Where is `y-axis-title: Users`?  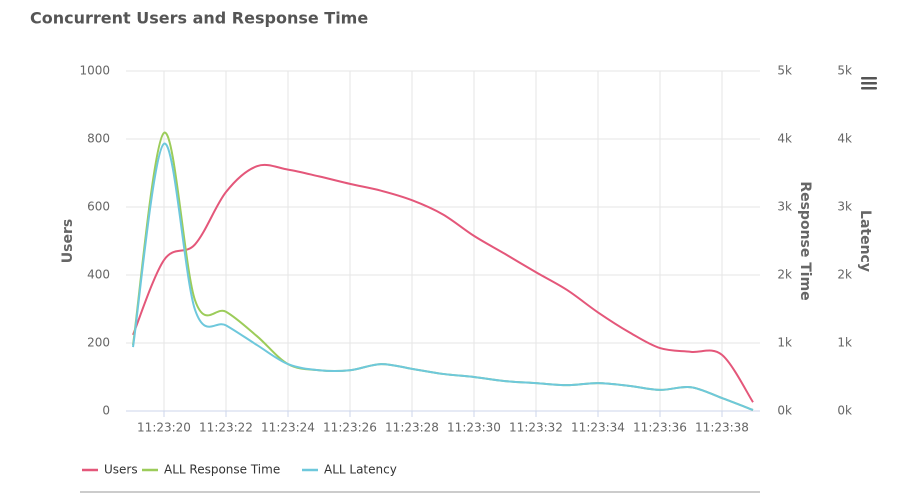 y-axis-title: Users is located at coordinates (68, 241).